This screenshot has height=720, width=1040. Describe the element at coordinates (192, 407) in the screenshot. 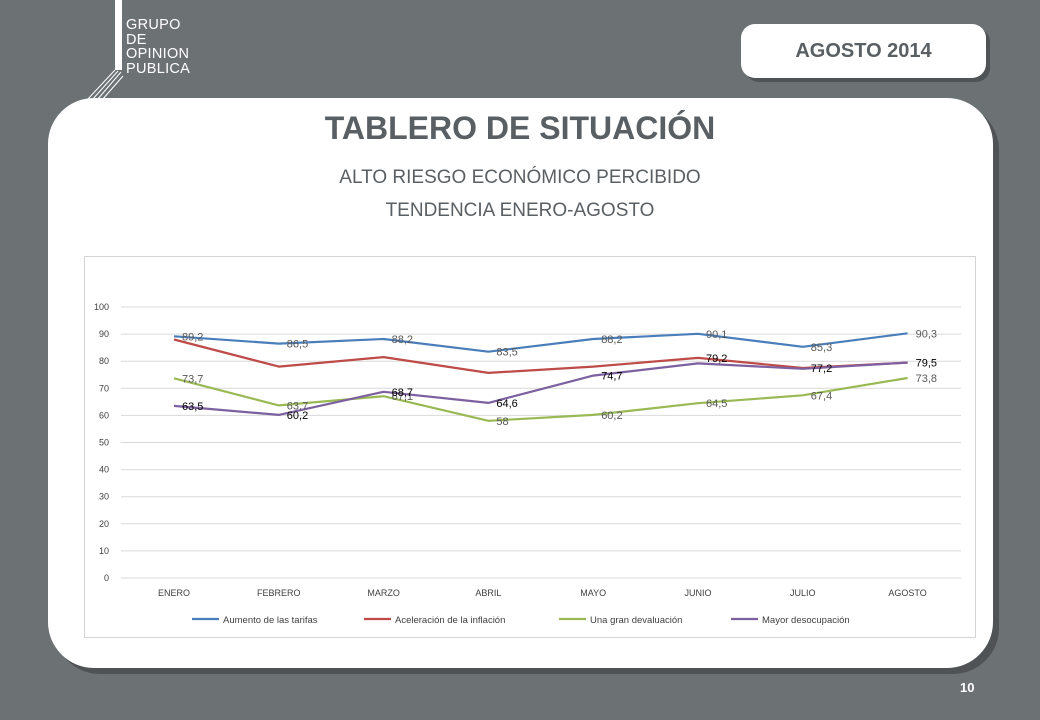

I see `data-label: 63,5` at that location.